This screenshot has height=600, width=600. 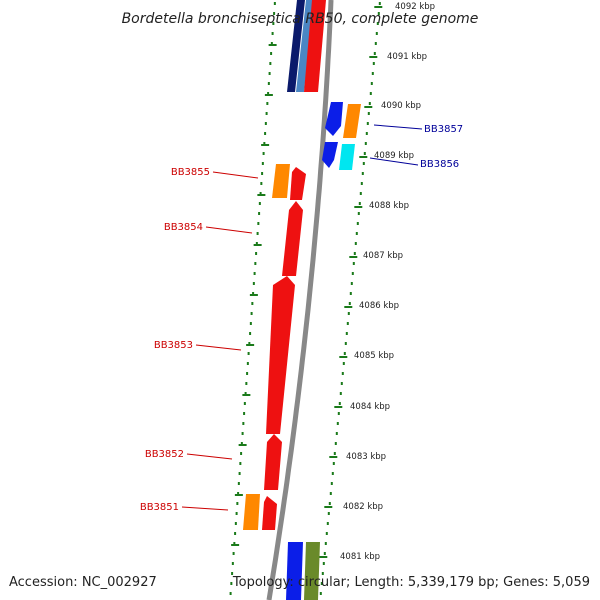 What do you see at coordinates (164, 454) in the screenshot?
I see `gene-label-bb3852: BB3852` at bounding box center [164, 454].